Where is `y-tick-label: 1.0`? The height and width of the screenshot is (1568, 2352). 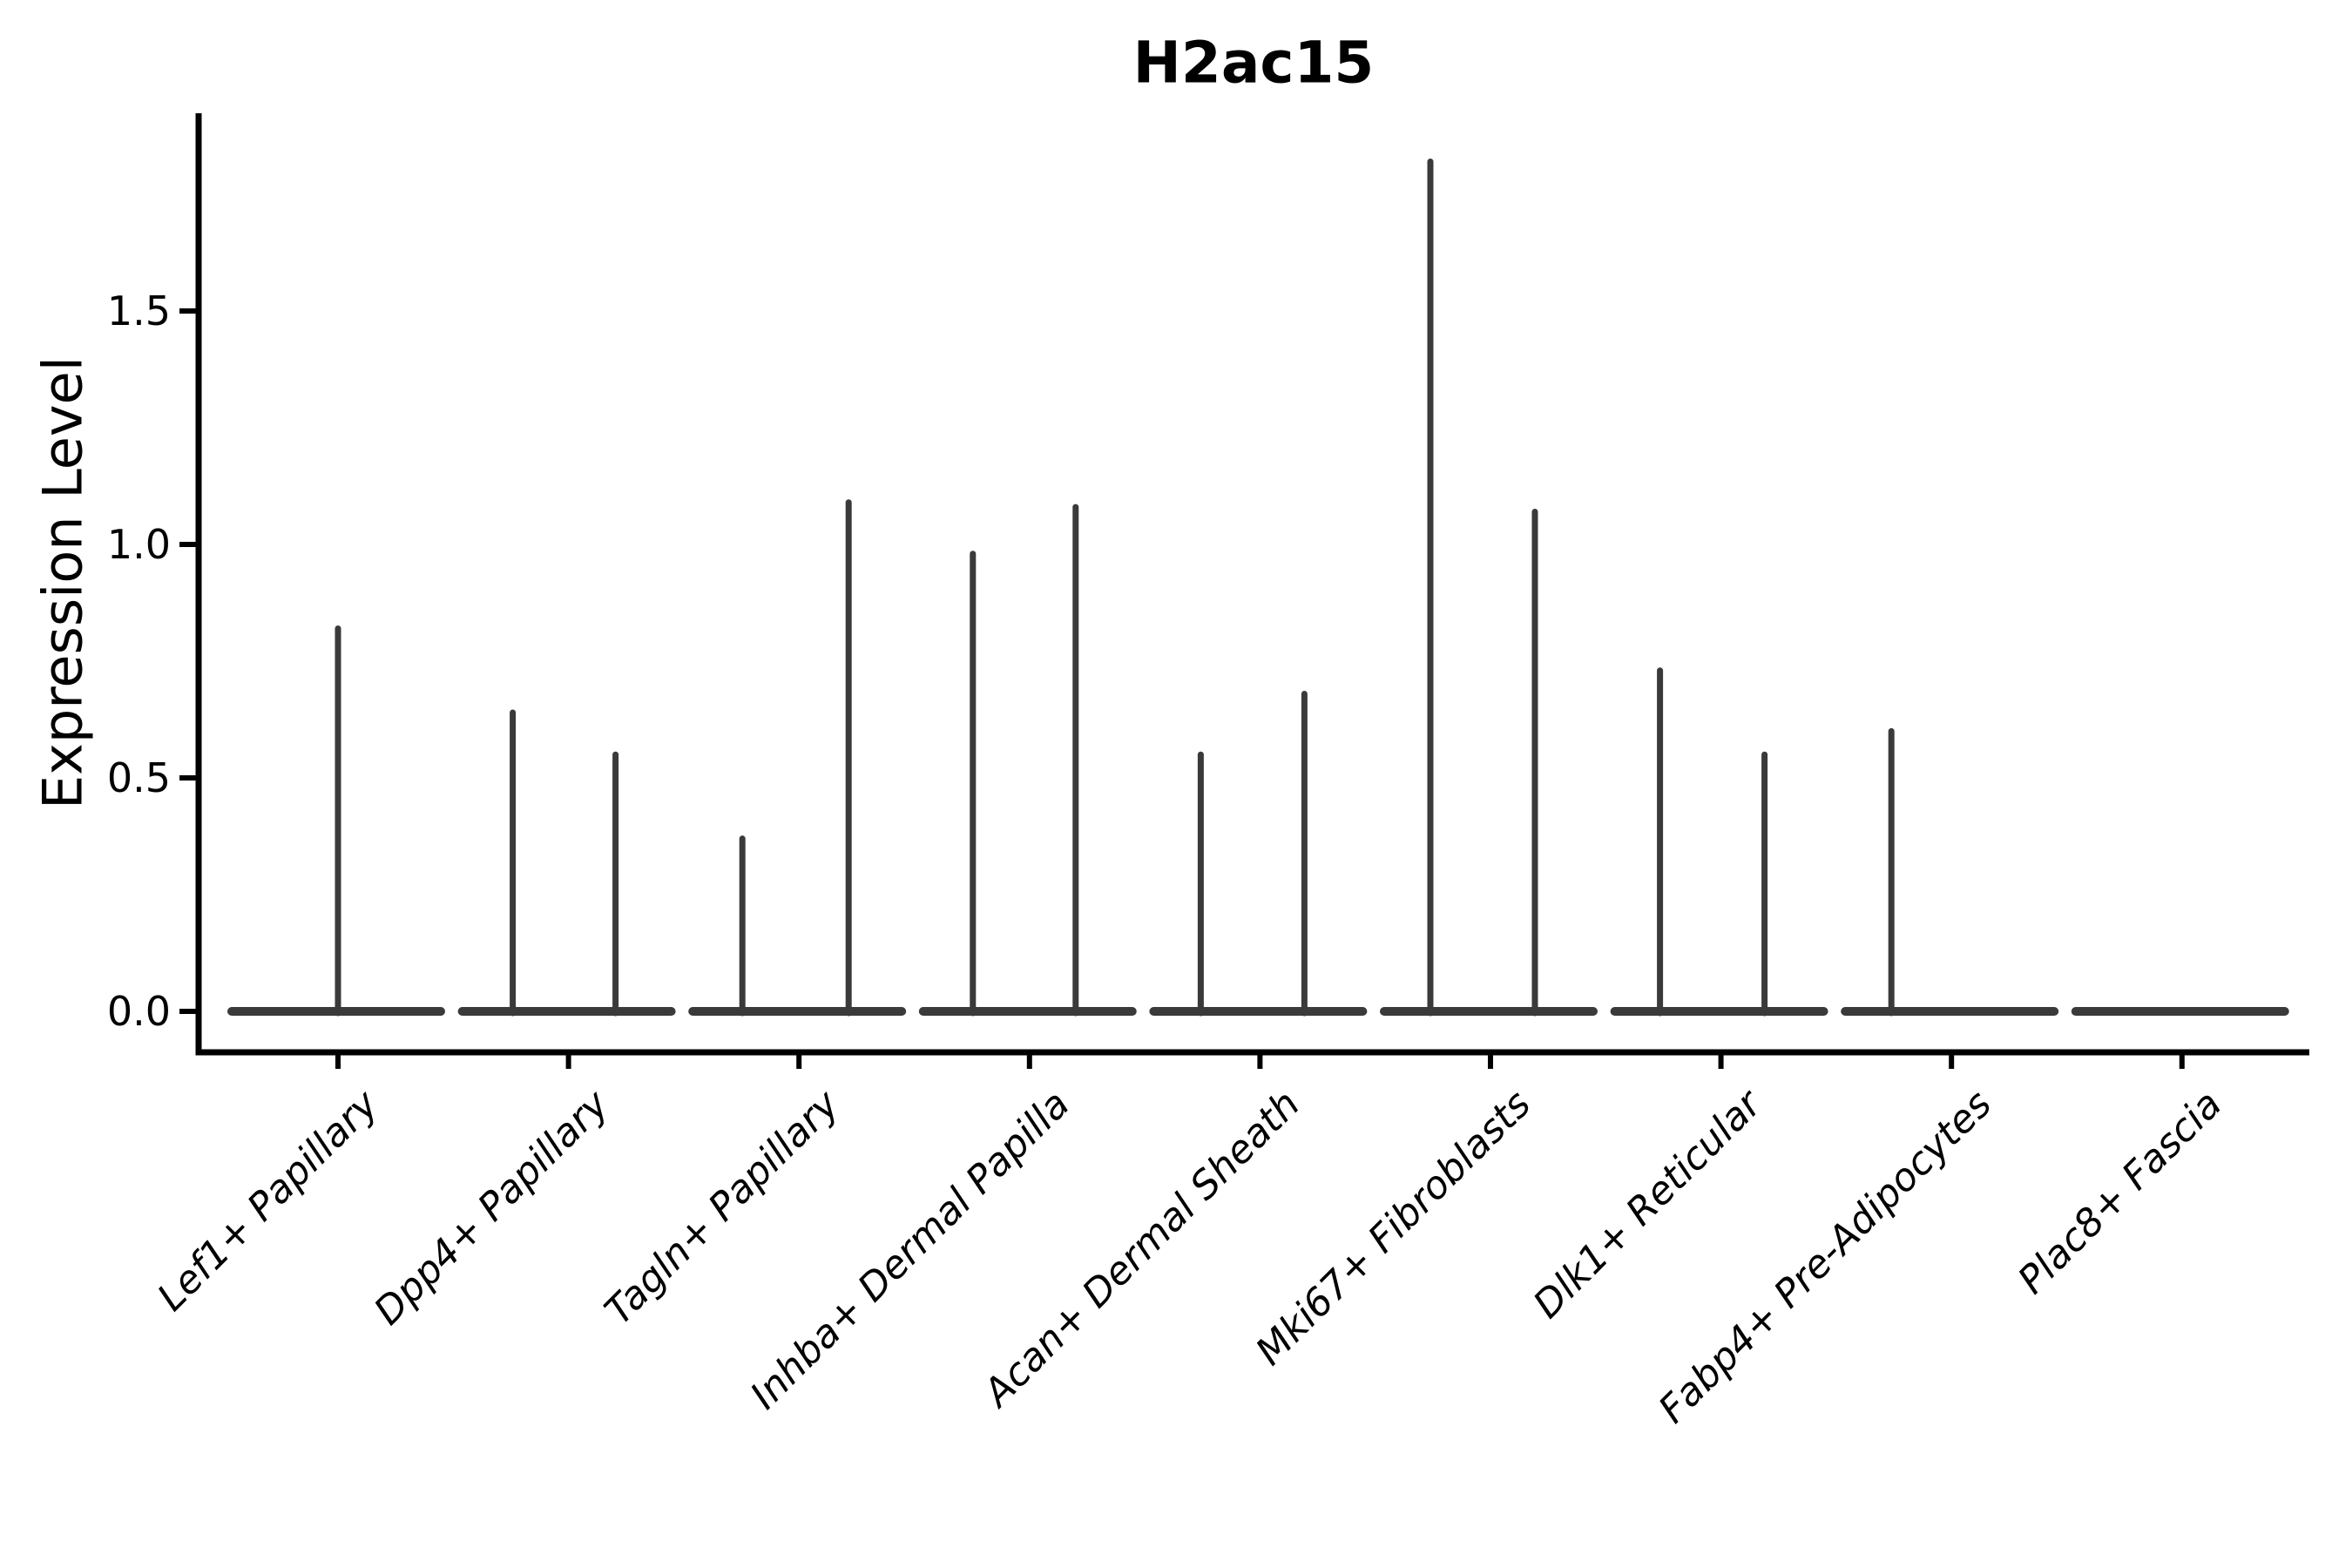 y-tick-label: 1.0 is located at coordinates (138, 544).